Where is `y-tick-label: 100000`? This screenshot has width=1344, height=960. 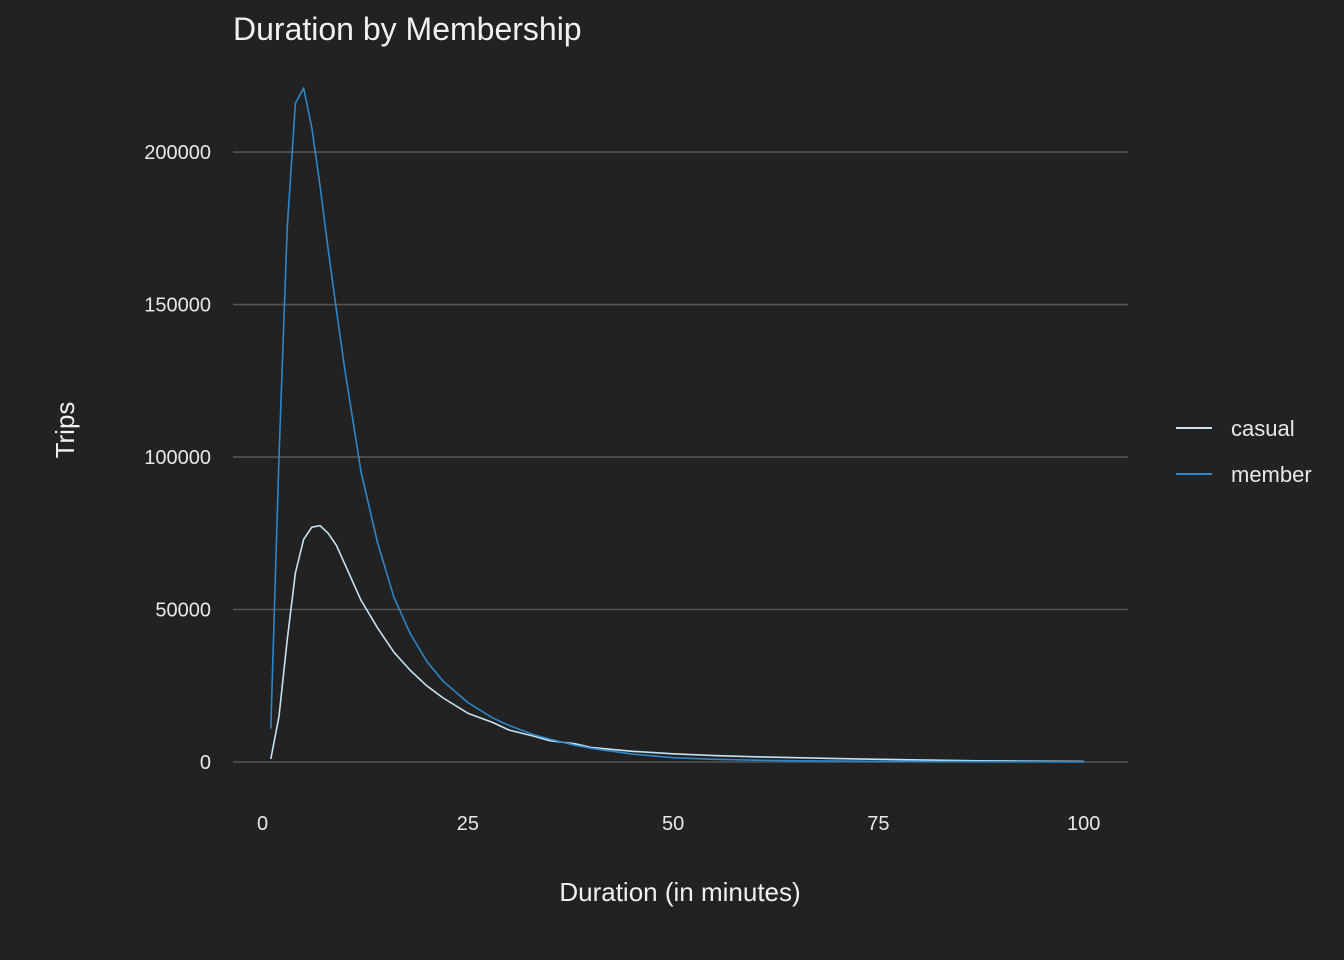
y-tick-label: 100000 is located at coordinates (177, 458).